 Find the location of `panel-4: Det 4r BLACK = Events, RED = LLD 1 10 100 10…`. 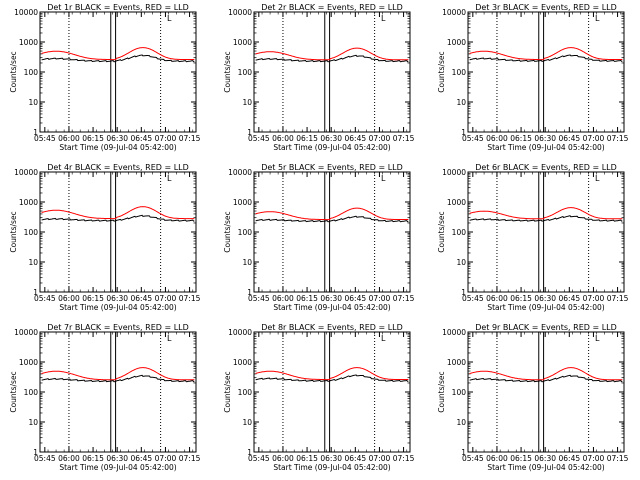

panel-4: Det 4r BLACK = Events, RED = LLD 1 10 100 10… is located at coordinates (105, 237).